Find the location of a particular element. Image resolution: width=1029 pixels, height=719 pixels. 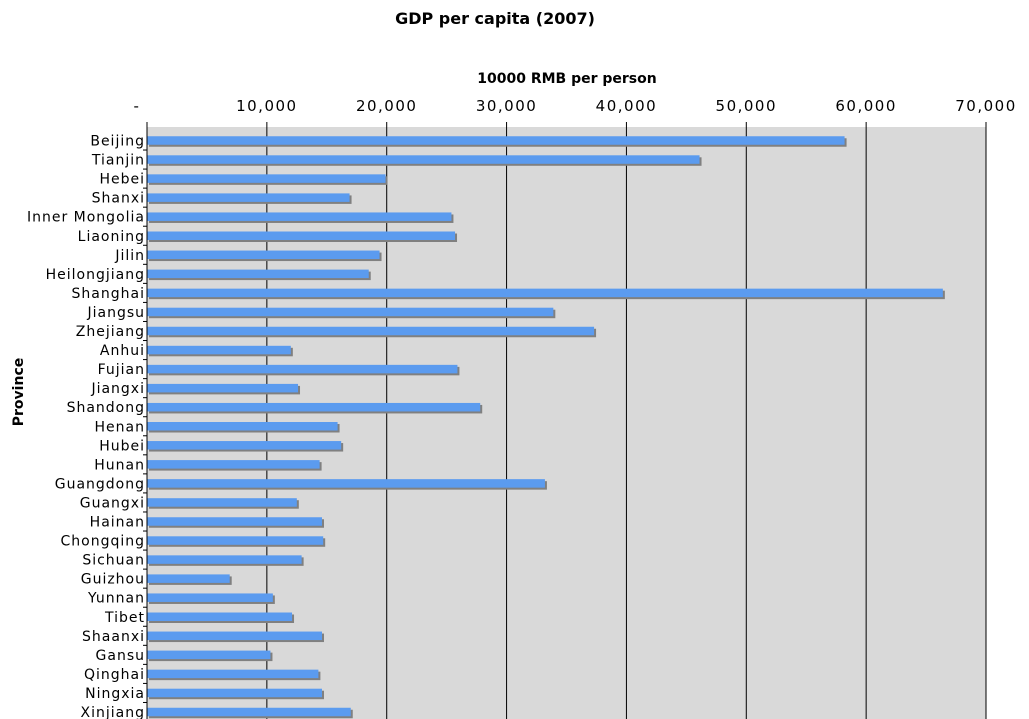

y-tick-label: Hainan is located at coordinates (117, 523).